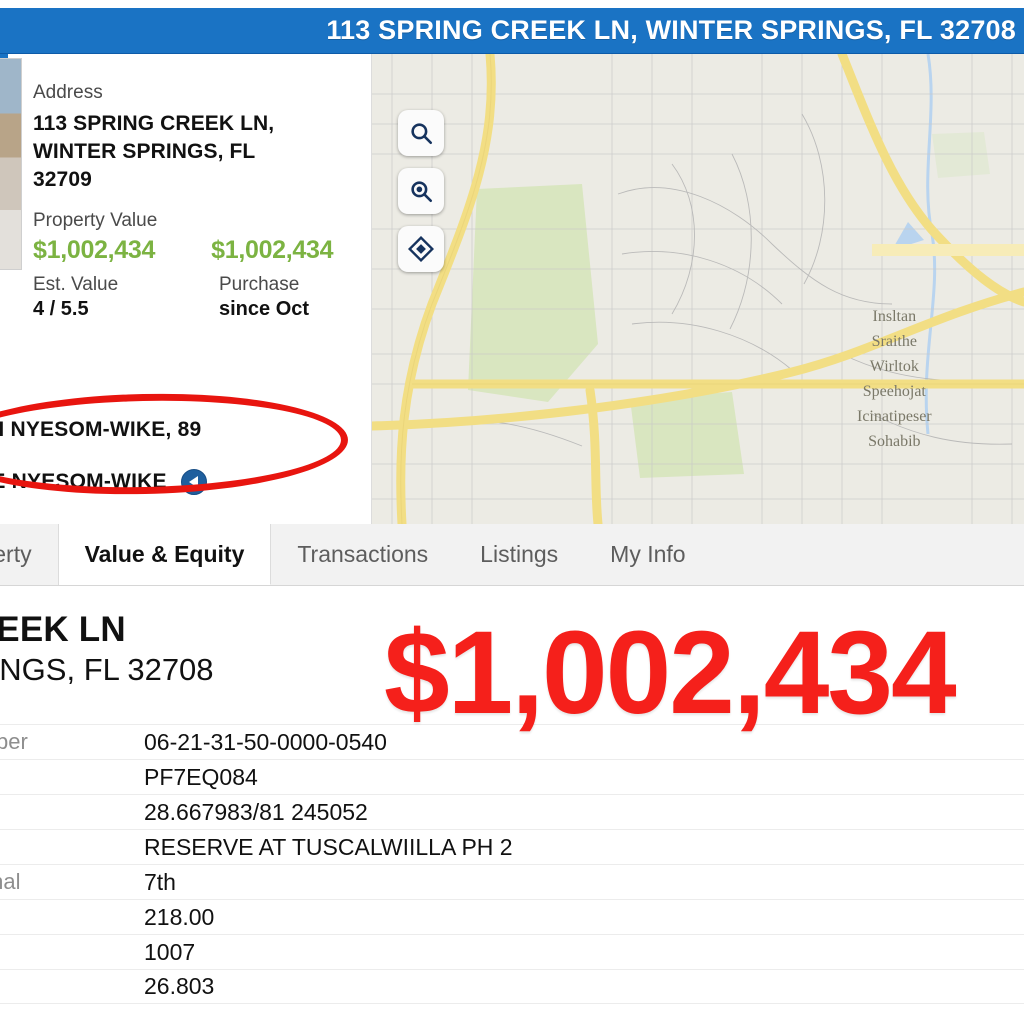  What do you see at coordinates (512, 916) in the screenshot?
I see `table-row: rract 218.00` at bounding box center [512, 916].